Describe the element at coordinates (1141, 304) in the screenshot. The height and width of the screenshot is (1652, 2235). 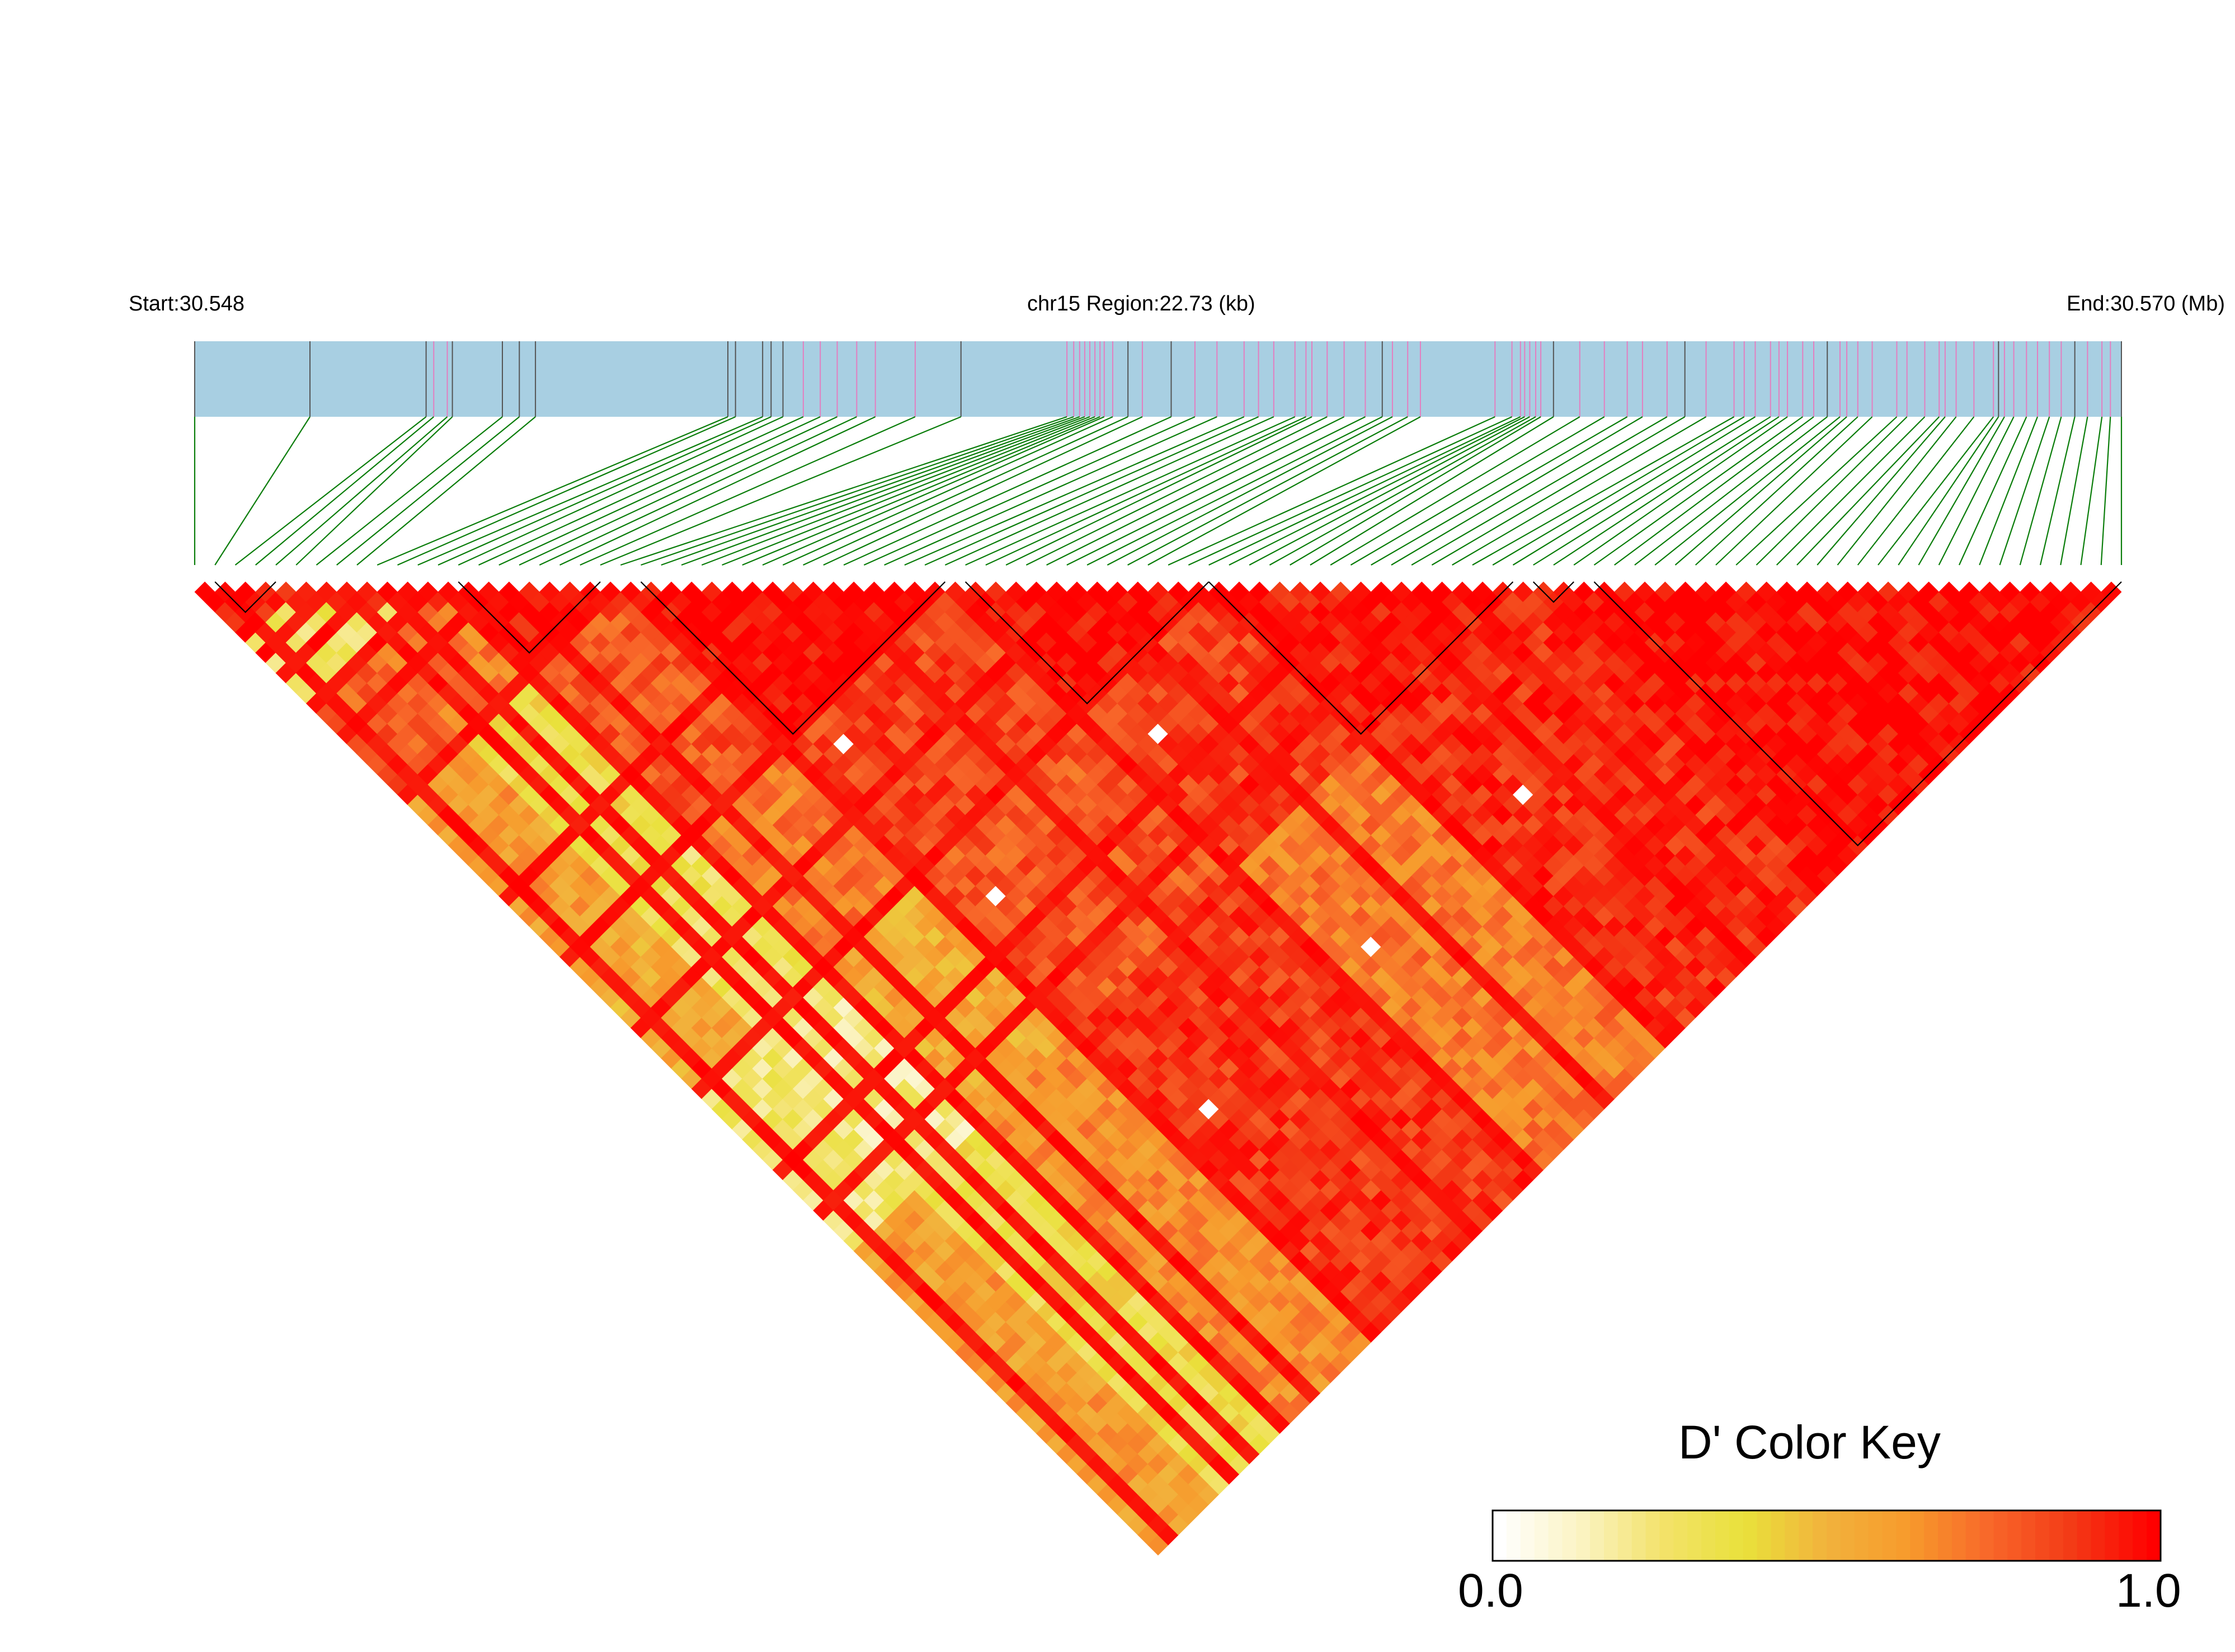
I see `region-size-label: chr15 Region:22.73 (kb)` at that location.